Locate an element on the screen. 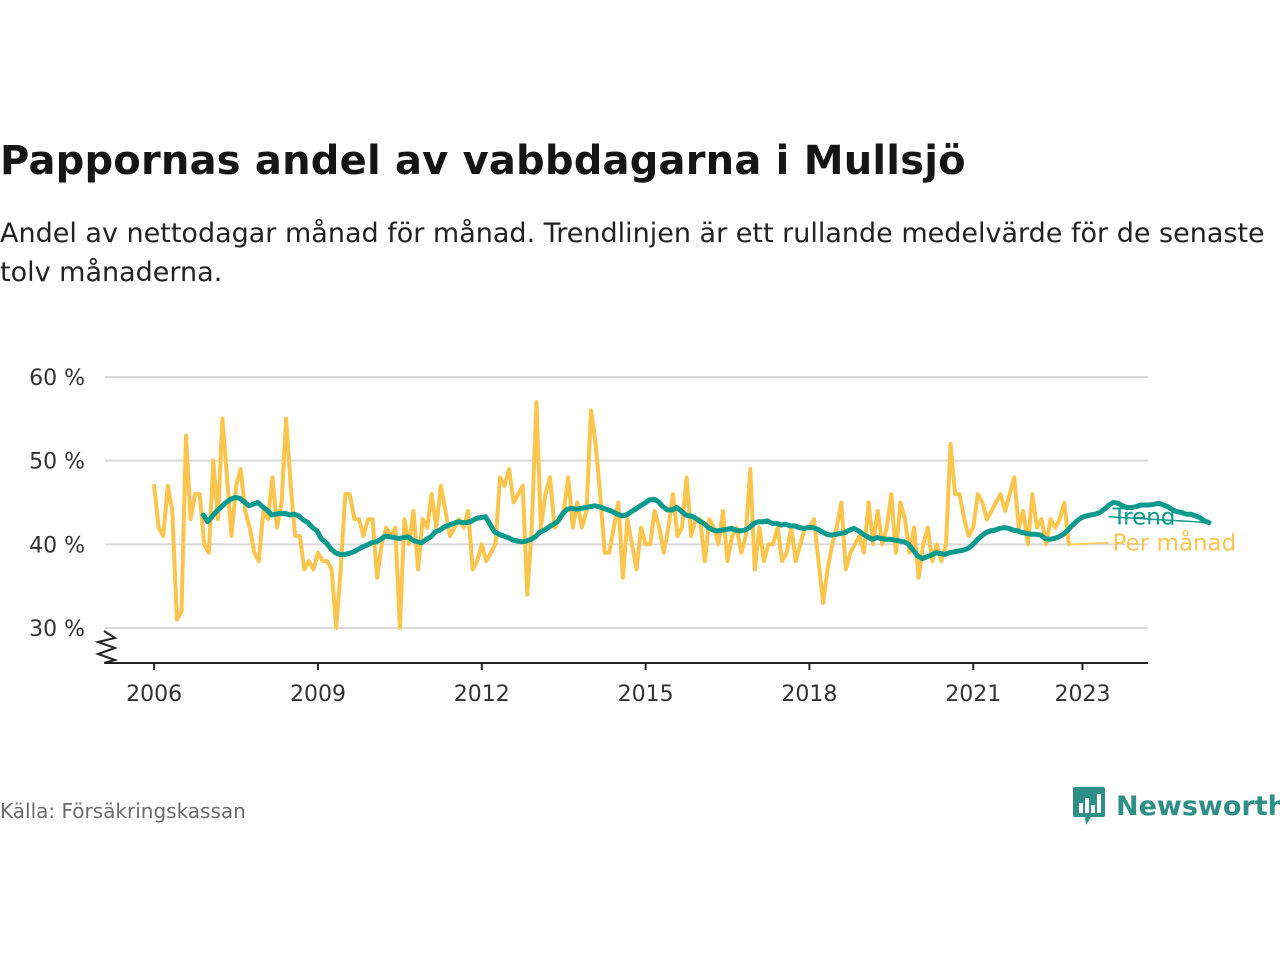 The image size is (1280, 960). y-tick-label: 30 % is located at coordinates (57, 629).